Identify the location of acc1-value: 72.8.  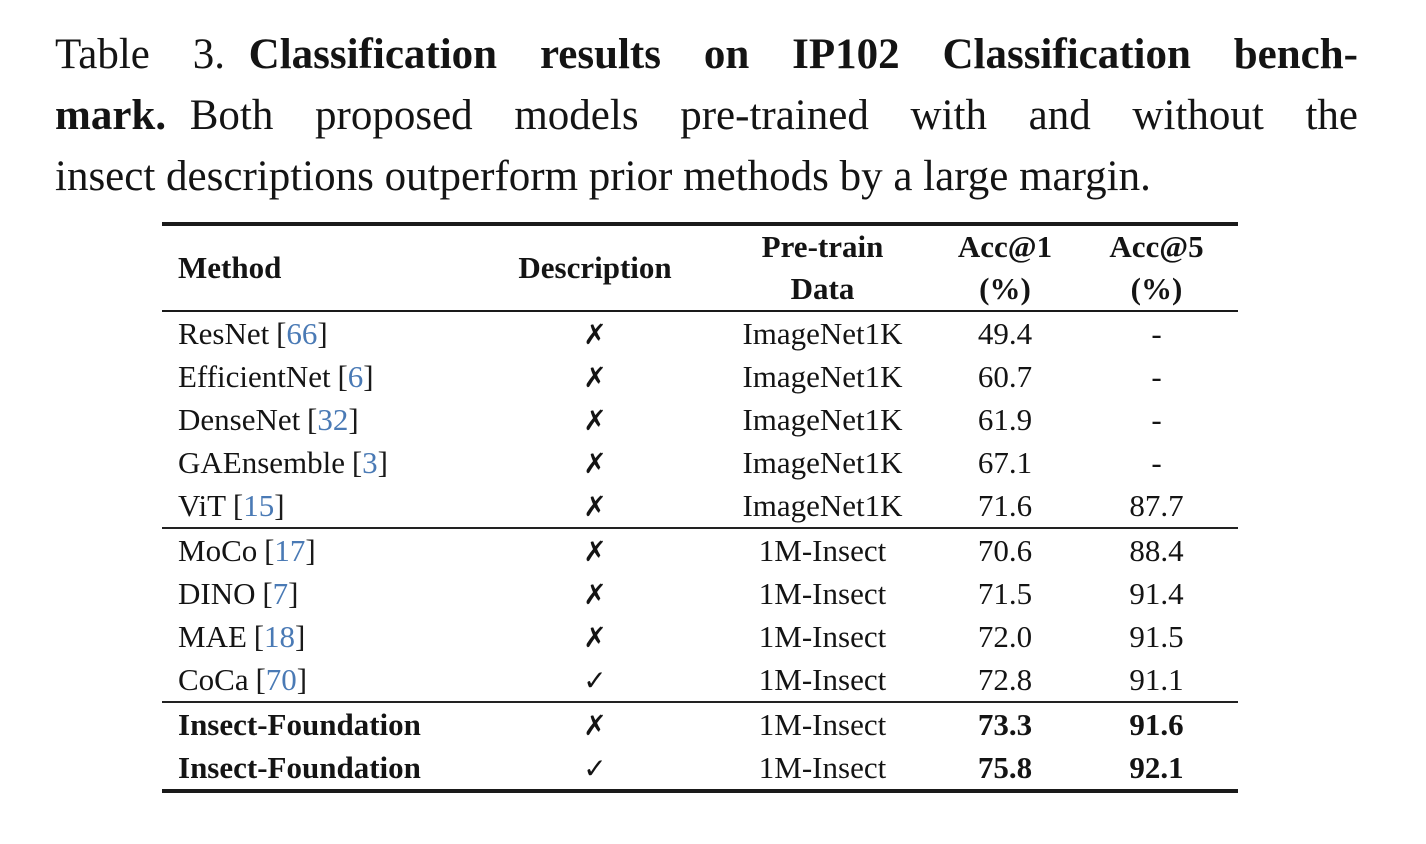
(1005, 679).